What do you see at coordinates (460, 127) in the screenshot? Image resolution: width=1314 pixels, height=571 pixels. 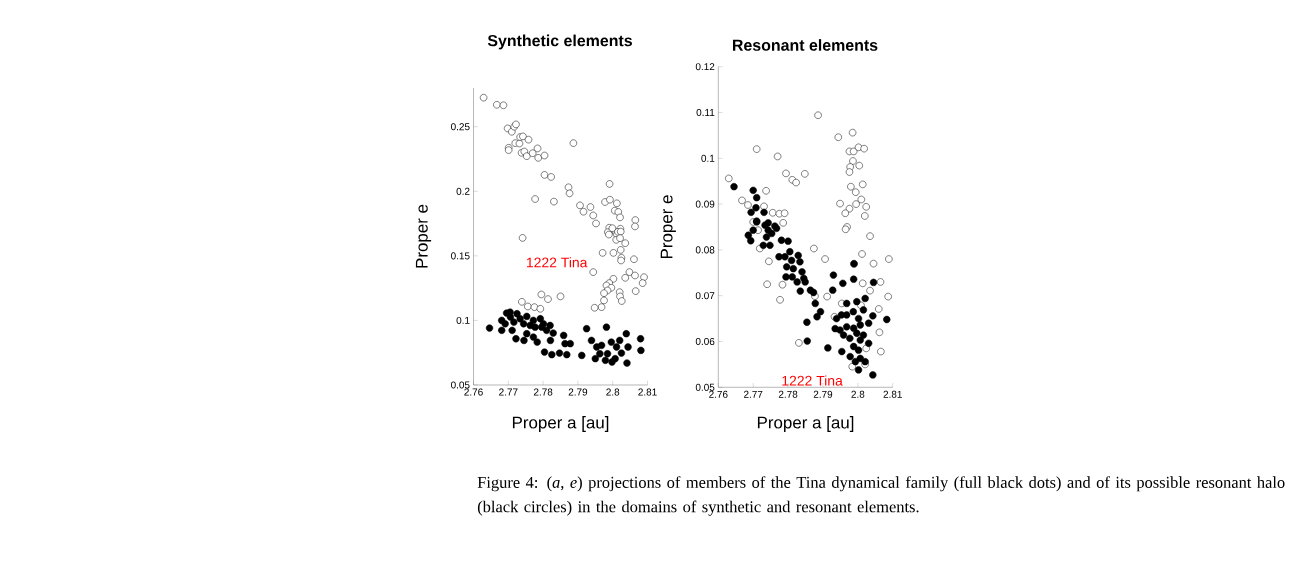 I see `y-tick-label: 0.25` at bounding box center [460, 127].